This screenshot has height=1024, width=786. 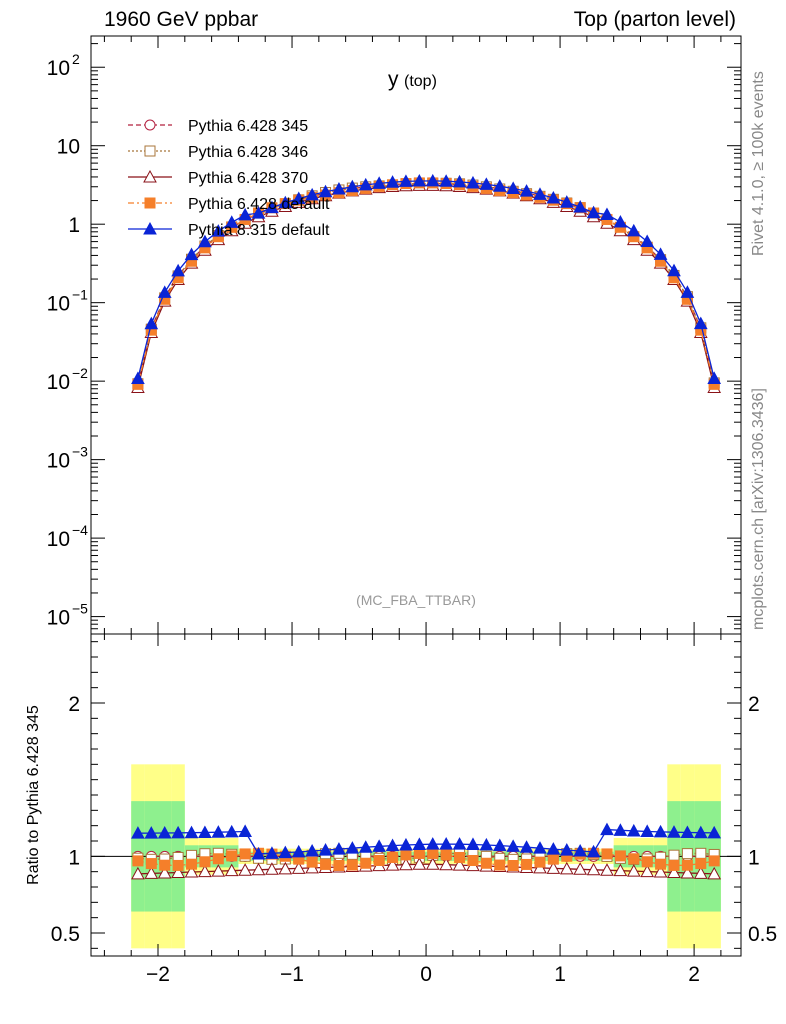 What do you see at coordinates (74, 704) in the screenshot?
I see `ratio-y-tick-label: 2` at bounding box center [74, 704].